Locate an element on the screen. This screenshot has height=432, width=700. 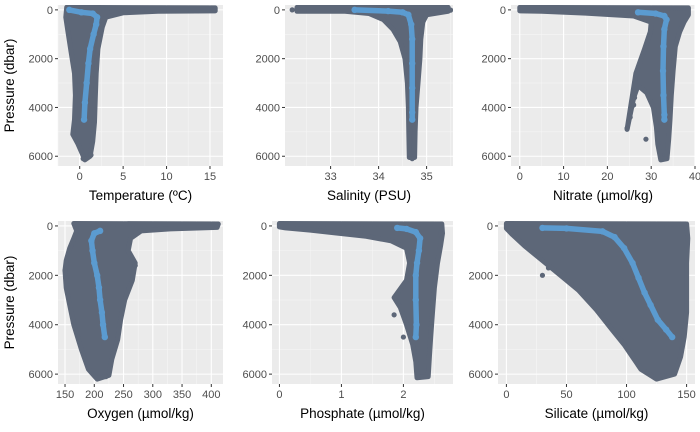
x-tick-label: 34 is located at coordinates (378, 177).